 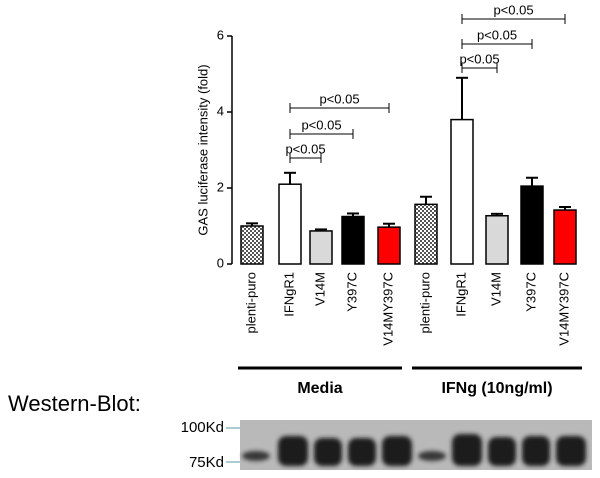 I want to click on marker-label: 100Kd, so click(x=202, y=427).